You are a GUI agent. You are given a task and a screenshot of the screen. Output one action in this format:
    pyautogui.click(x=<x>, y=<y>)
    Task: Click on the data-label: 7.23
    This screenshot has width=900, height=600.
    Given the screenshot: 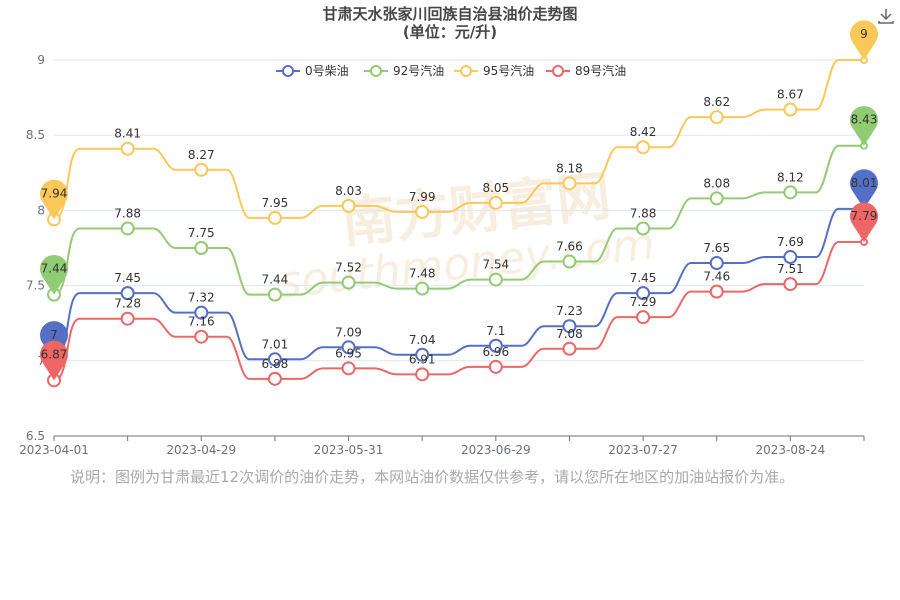 What is the action you would take?
    pyautogui.click(x=569, y=311)
    